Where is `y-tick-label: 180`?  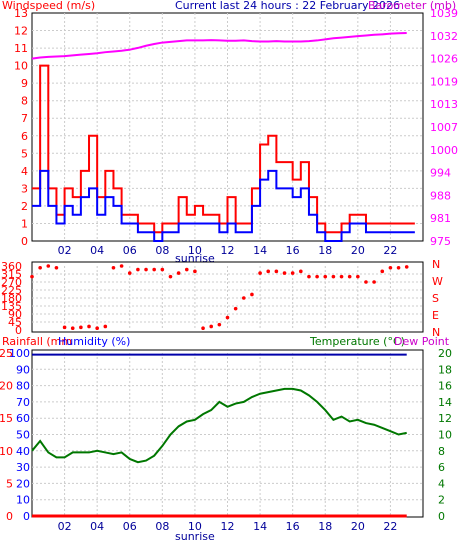
y-tick-label: 180 is located at coordinates (11, 298).